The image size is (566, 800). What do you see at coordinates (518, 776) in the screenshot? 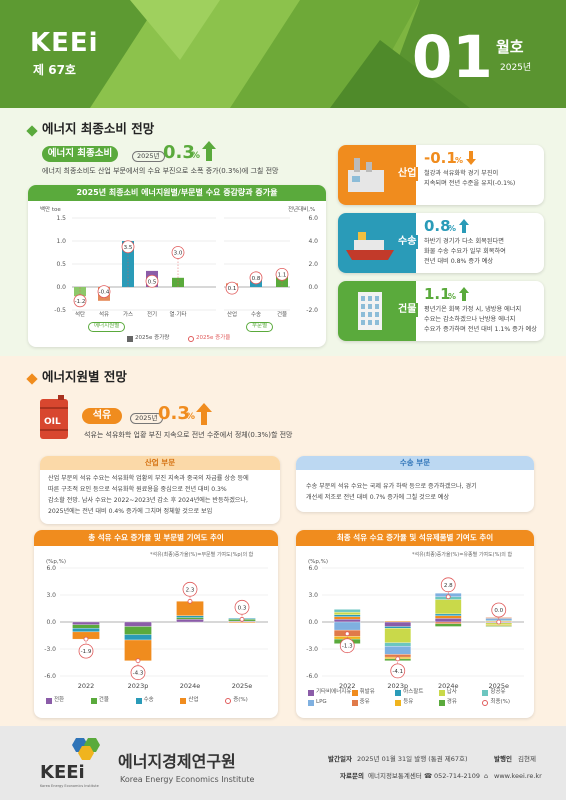
I see `website-link: www.keei.re.kr` at bounding box center [518, 776].